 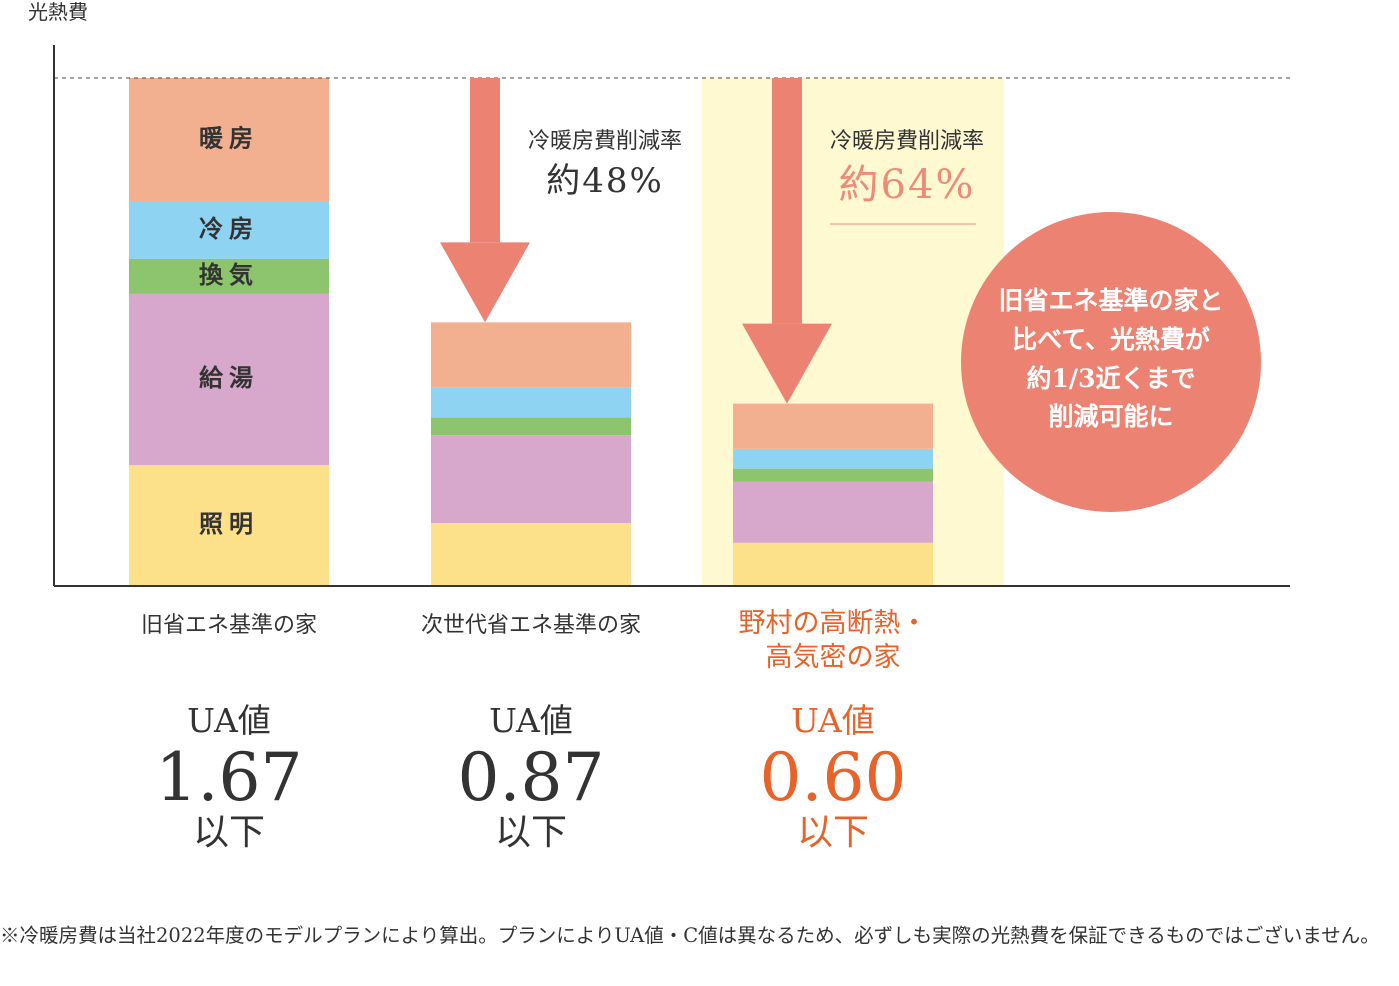 What do you see at coordinates (531, 625) in the screenshot?
I see `x-tick-label: 次世代省エネ基準の家` at bounding box center [531, 625].